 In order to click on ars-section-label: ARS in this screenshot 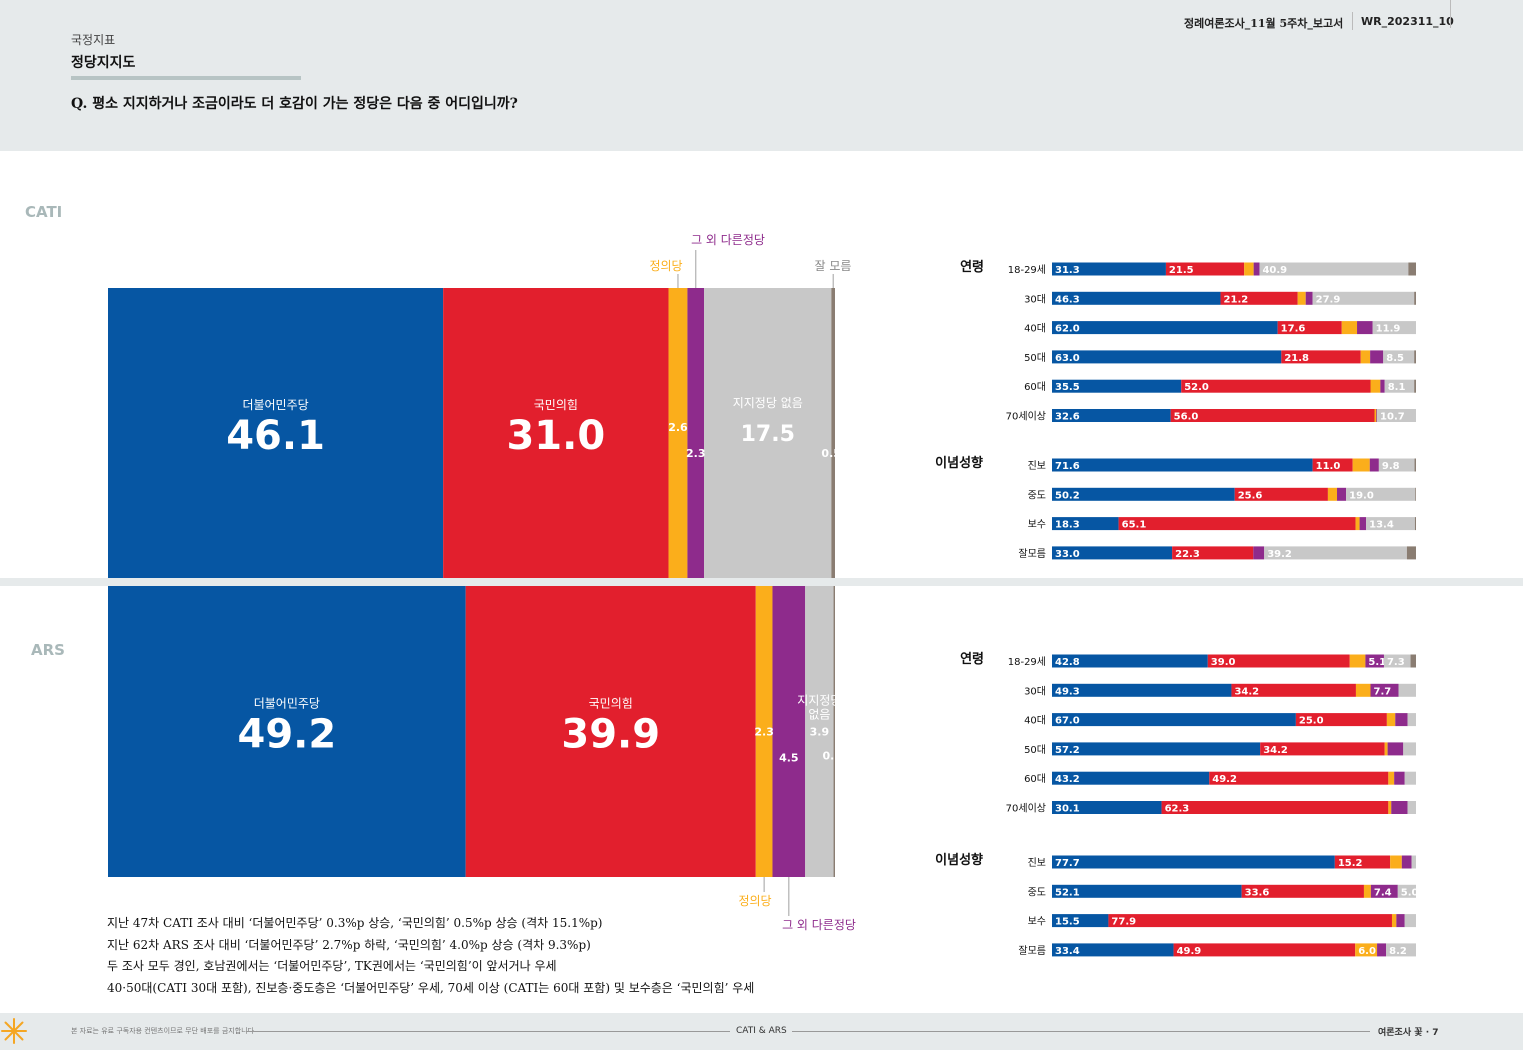, I will do `click(48, 650)`.